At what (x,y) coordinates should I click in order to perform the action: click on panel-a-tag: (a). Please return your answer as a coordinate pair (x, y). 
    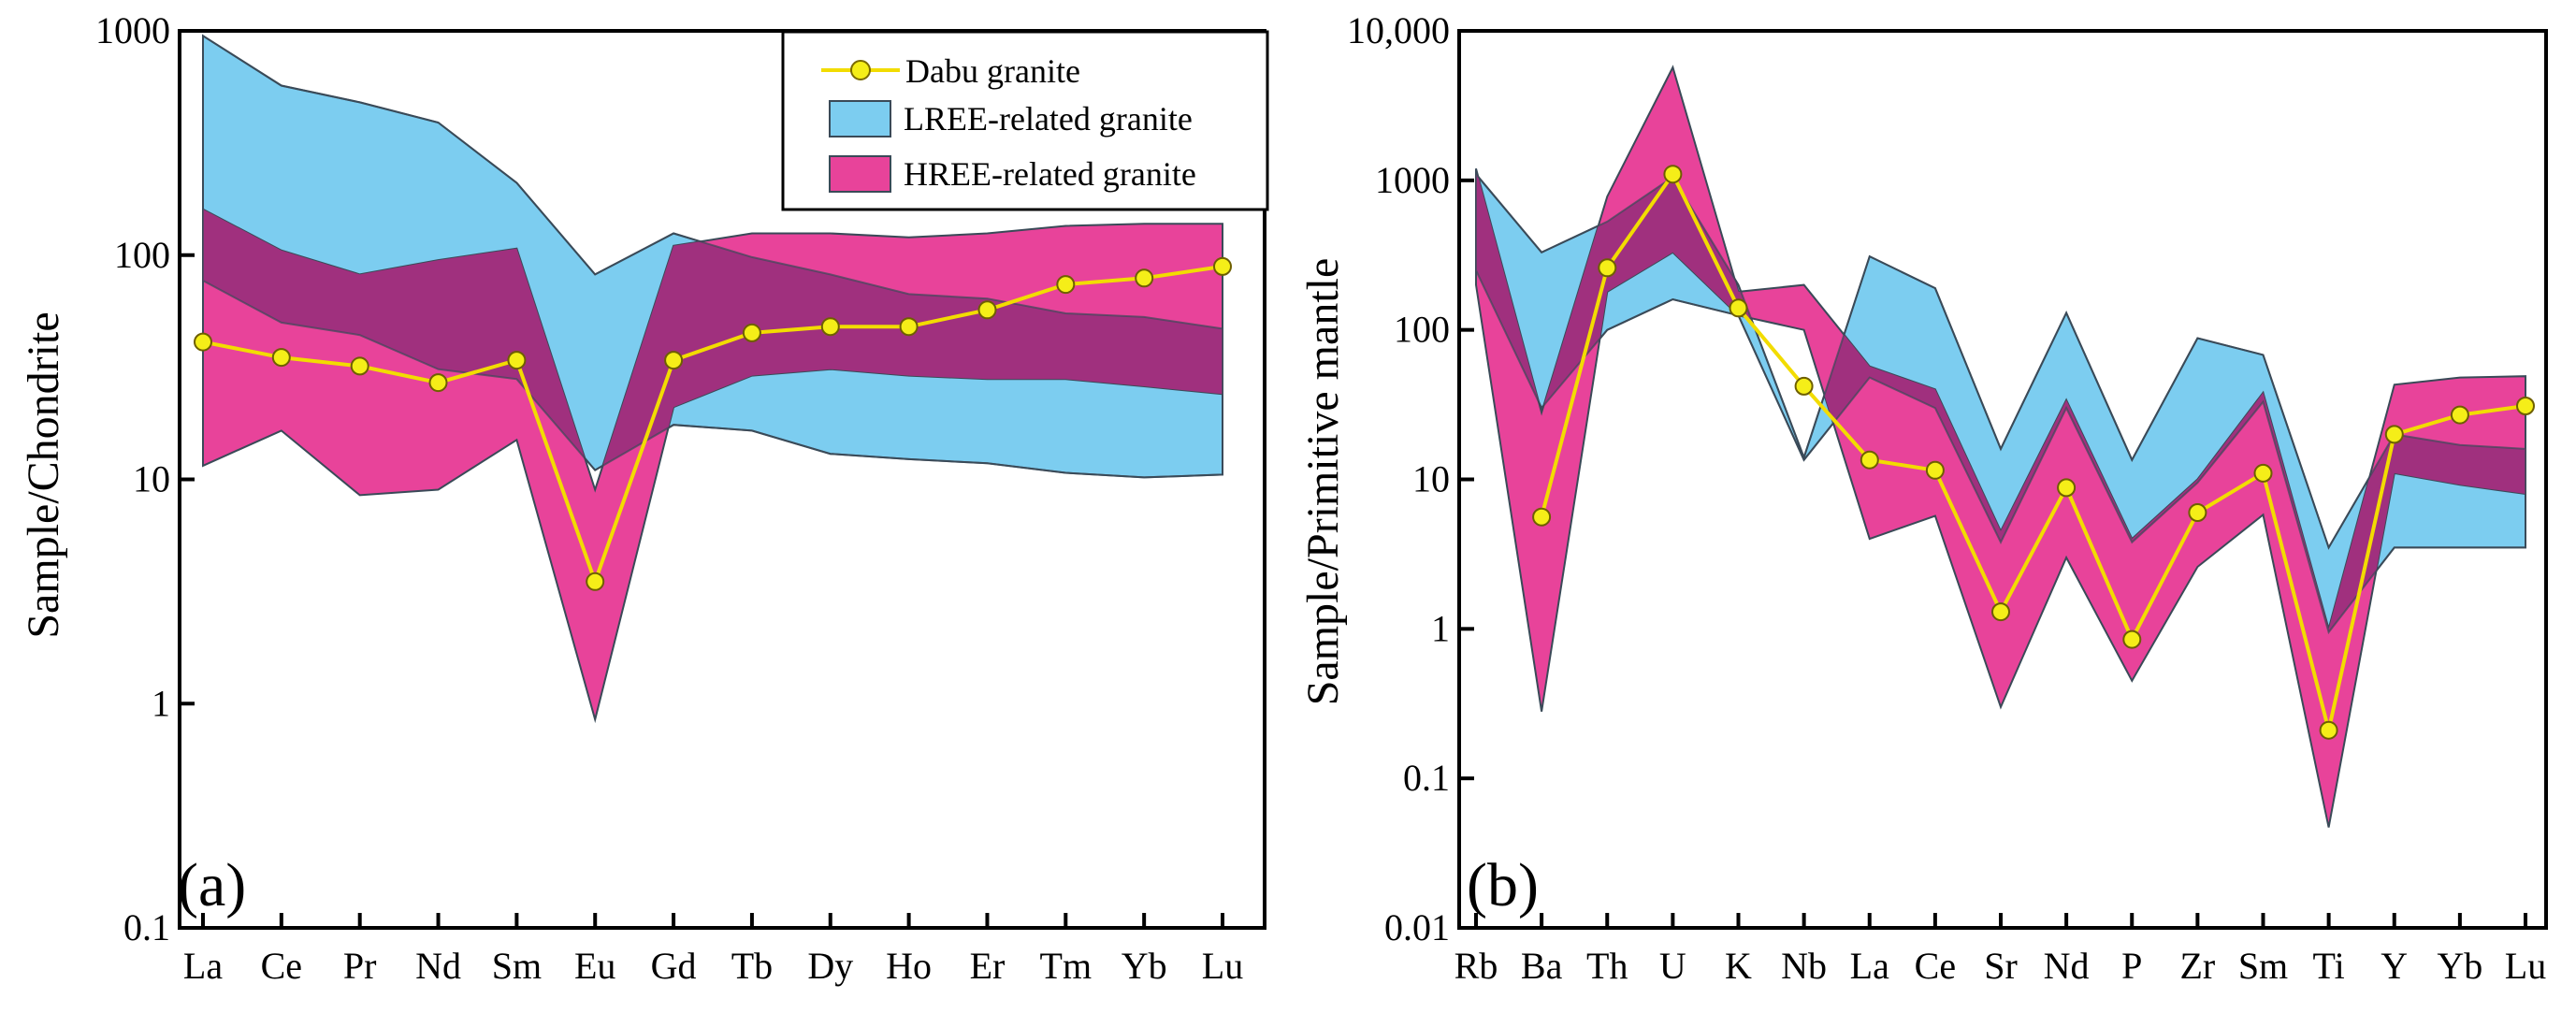
    Looking at the image, I should click on (212, 885).